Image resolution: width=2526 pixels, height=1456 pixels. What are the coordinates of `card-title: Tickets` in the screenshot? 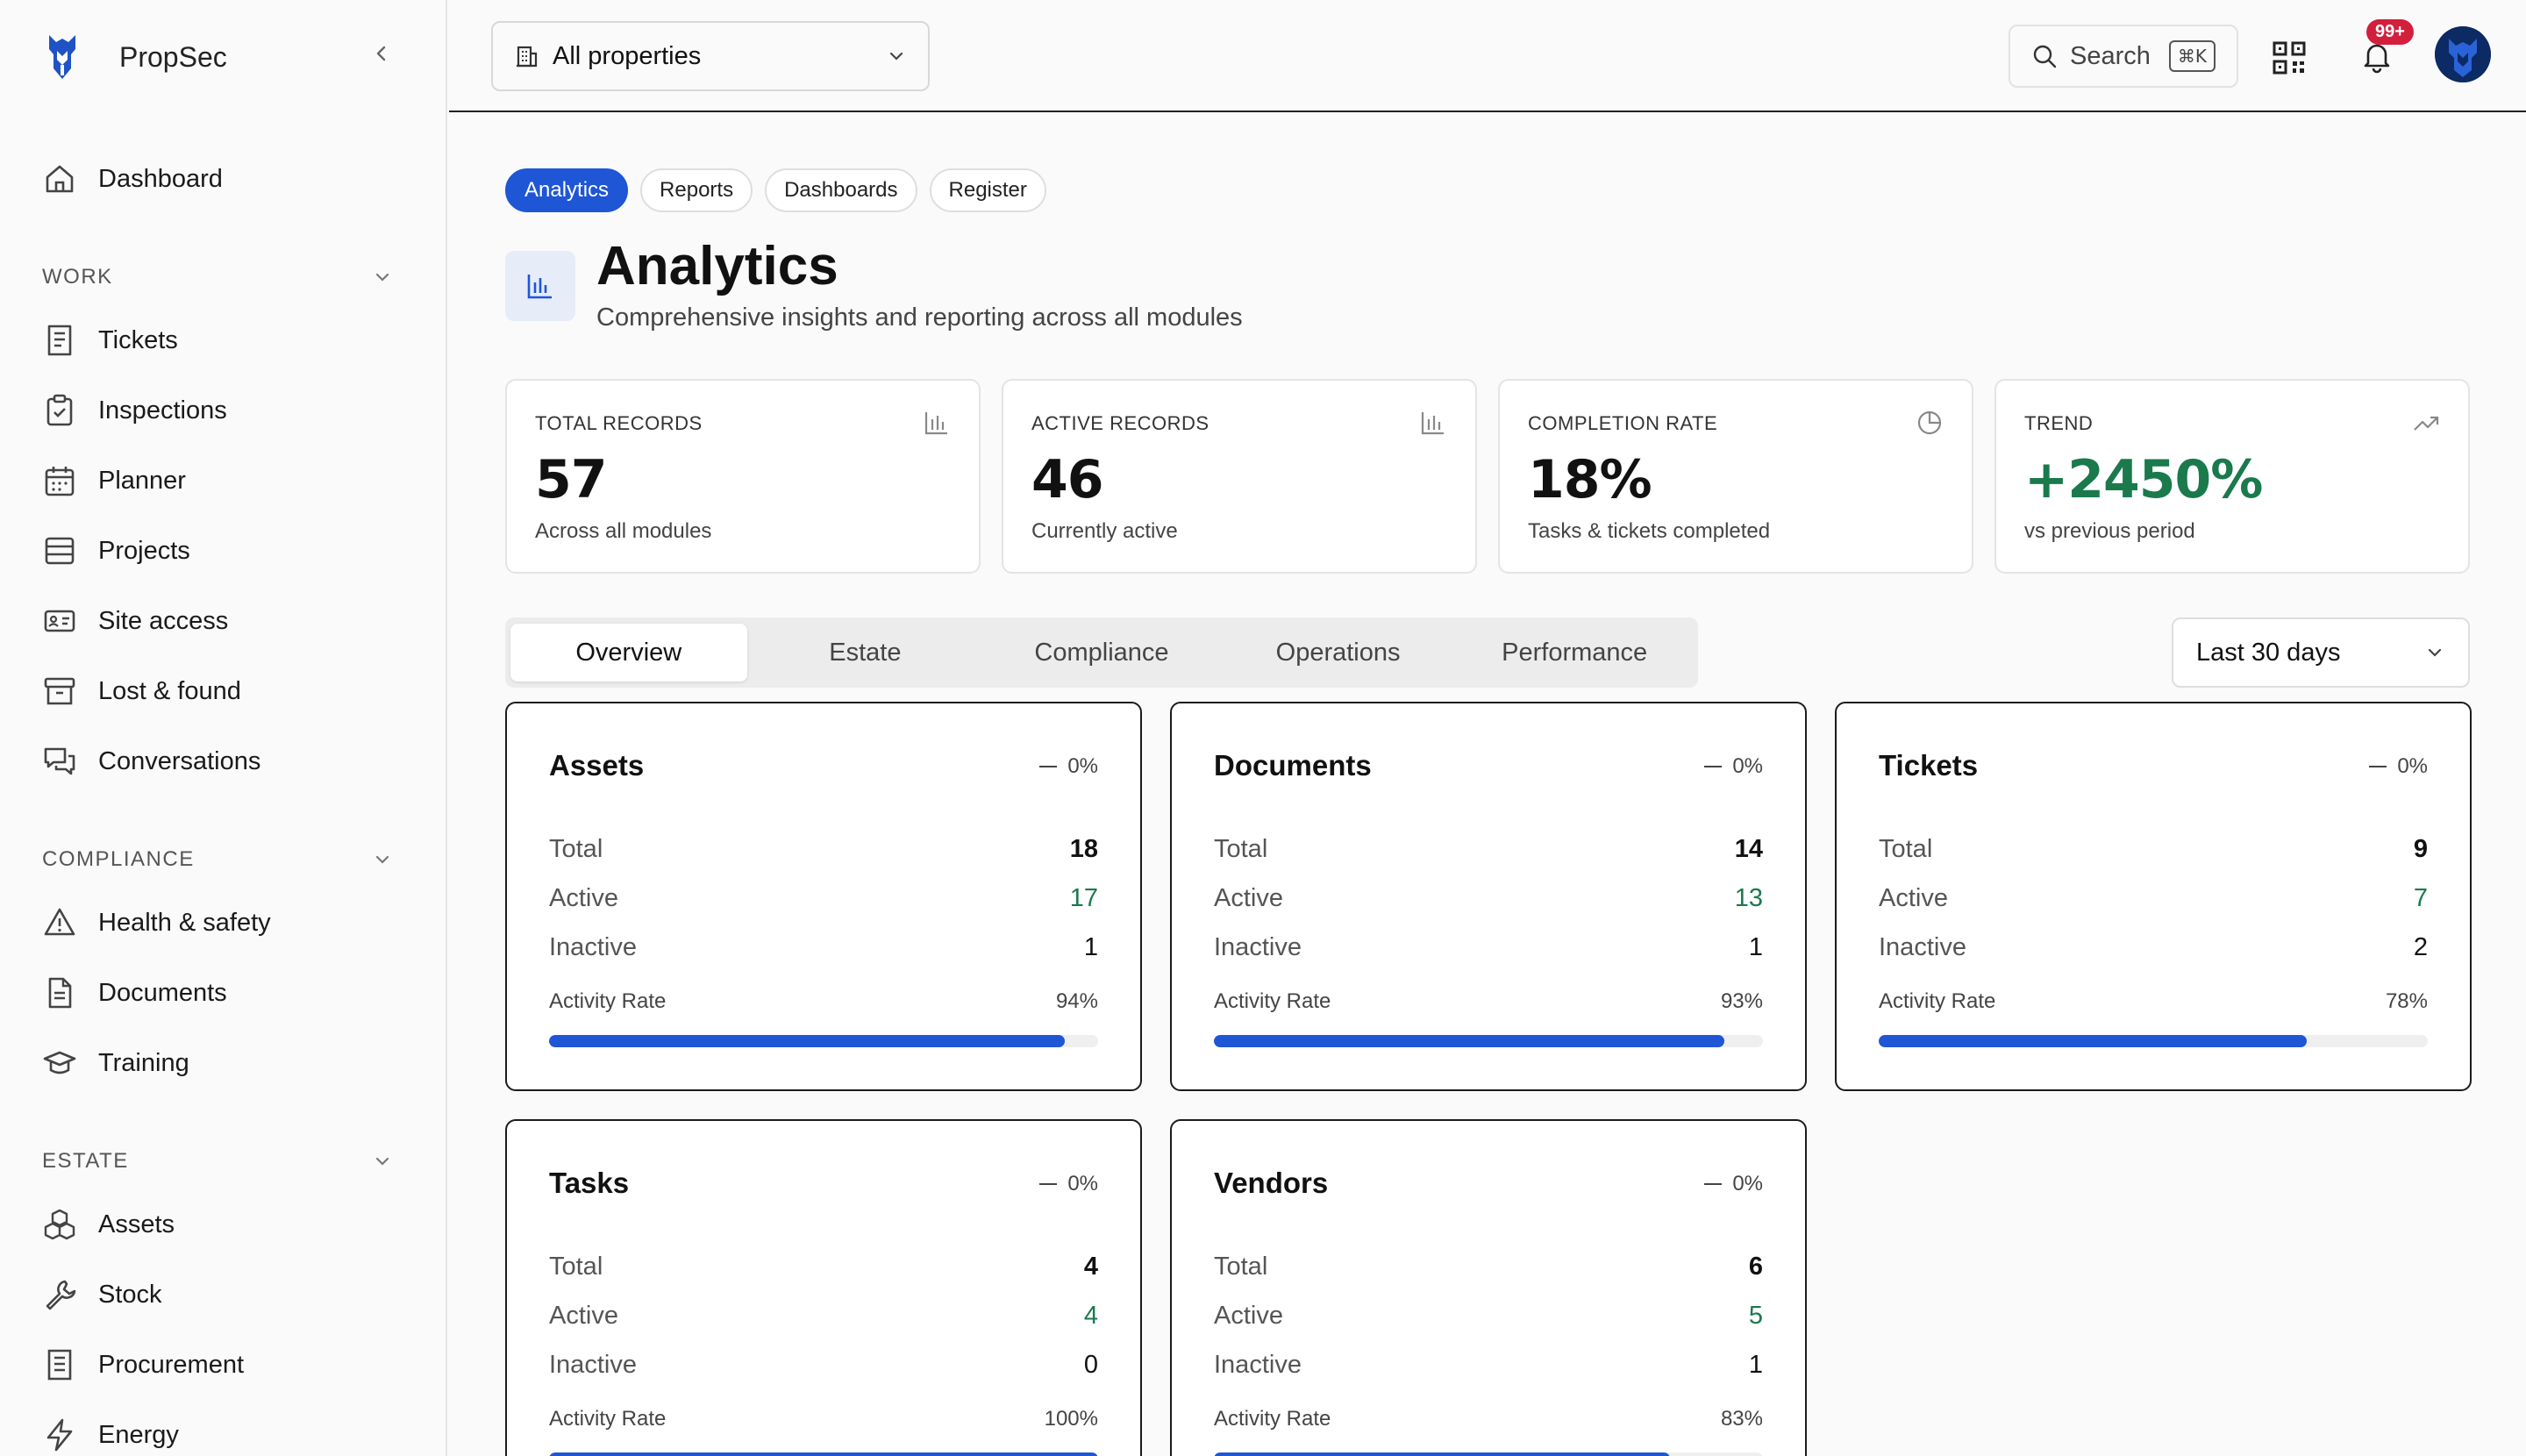 It's located at (1929, 765).